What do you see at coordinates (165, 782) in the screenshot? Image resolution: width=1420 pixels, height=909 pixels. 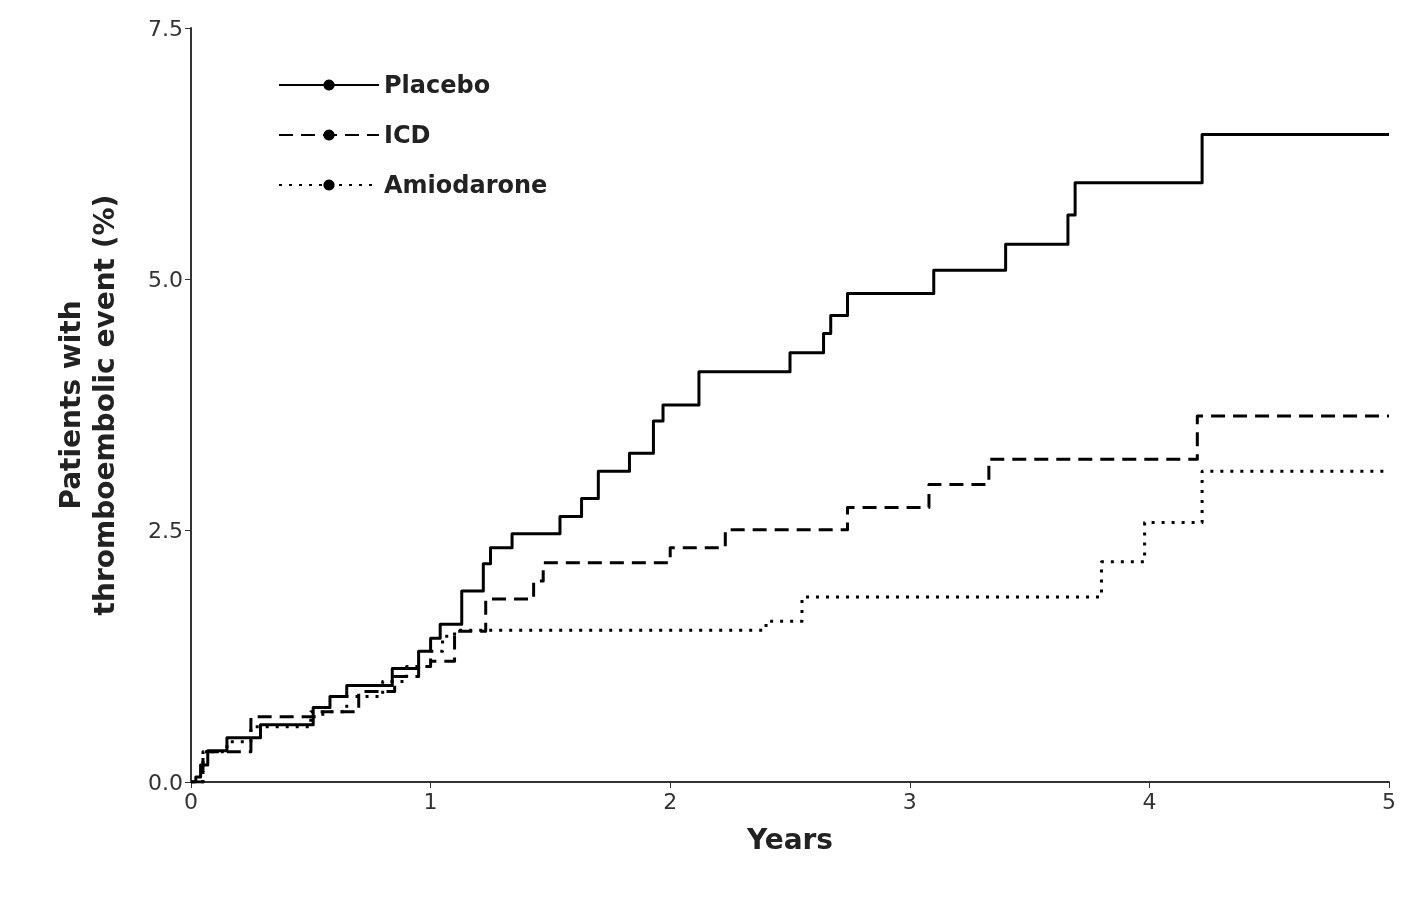 I see `y-tick-label: 0.0` at bounding box center [165, 782].